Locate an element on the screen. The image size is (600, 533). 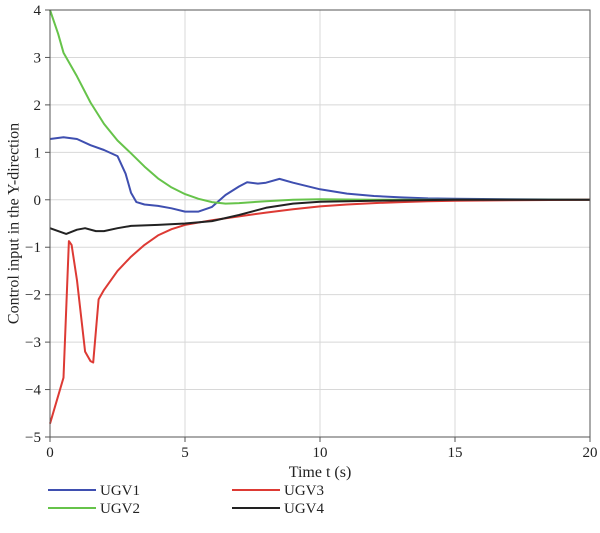
legend-label-ugv3: UGV3 is located at coordinates (304, 491).